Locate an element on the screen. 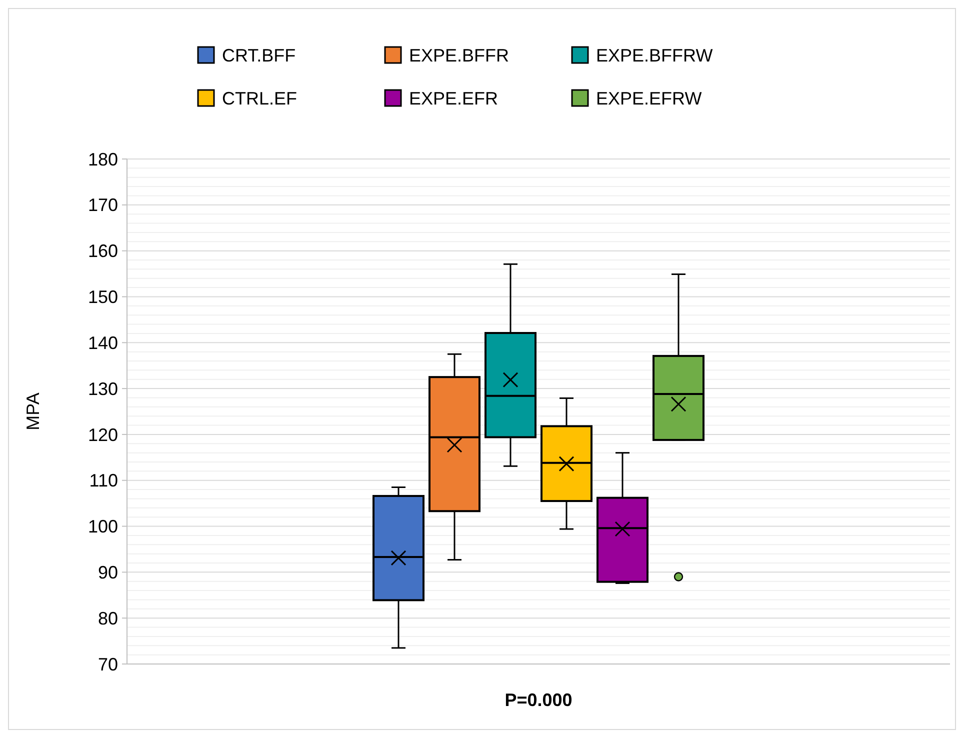 This screenshot has width=964, height=738. y-tick-label: 160 is located at coordinates (103, 251).